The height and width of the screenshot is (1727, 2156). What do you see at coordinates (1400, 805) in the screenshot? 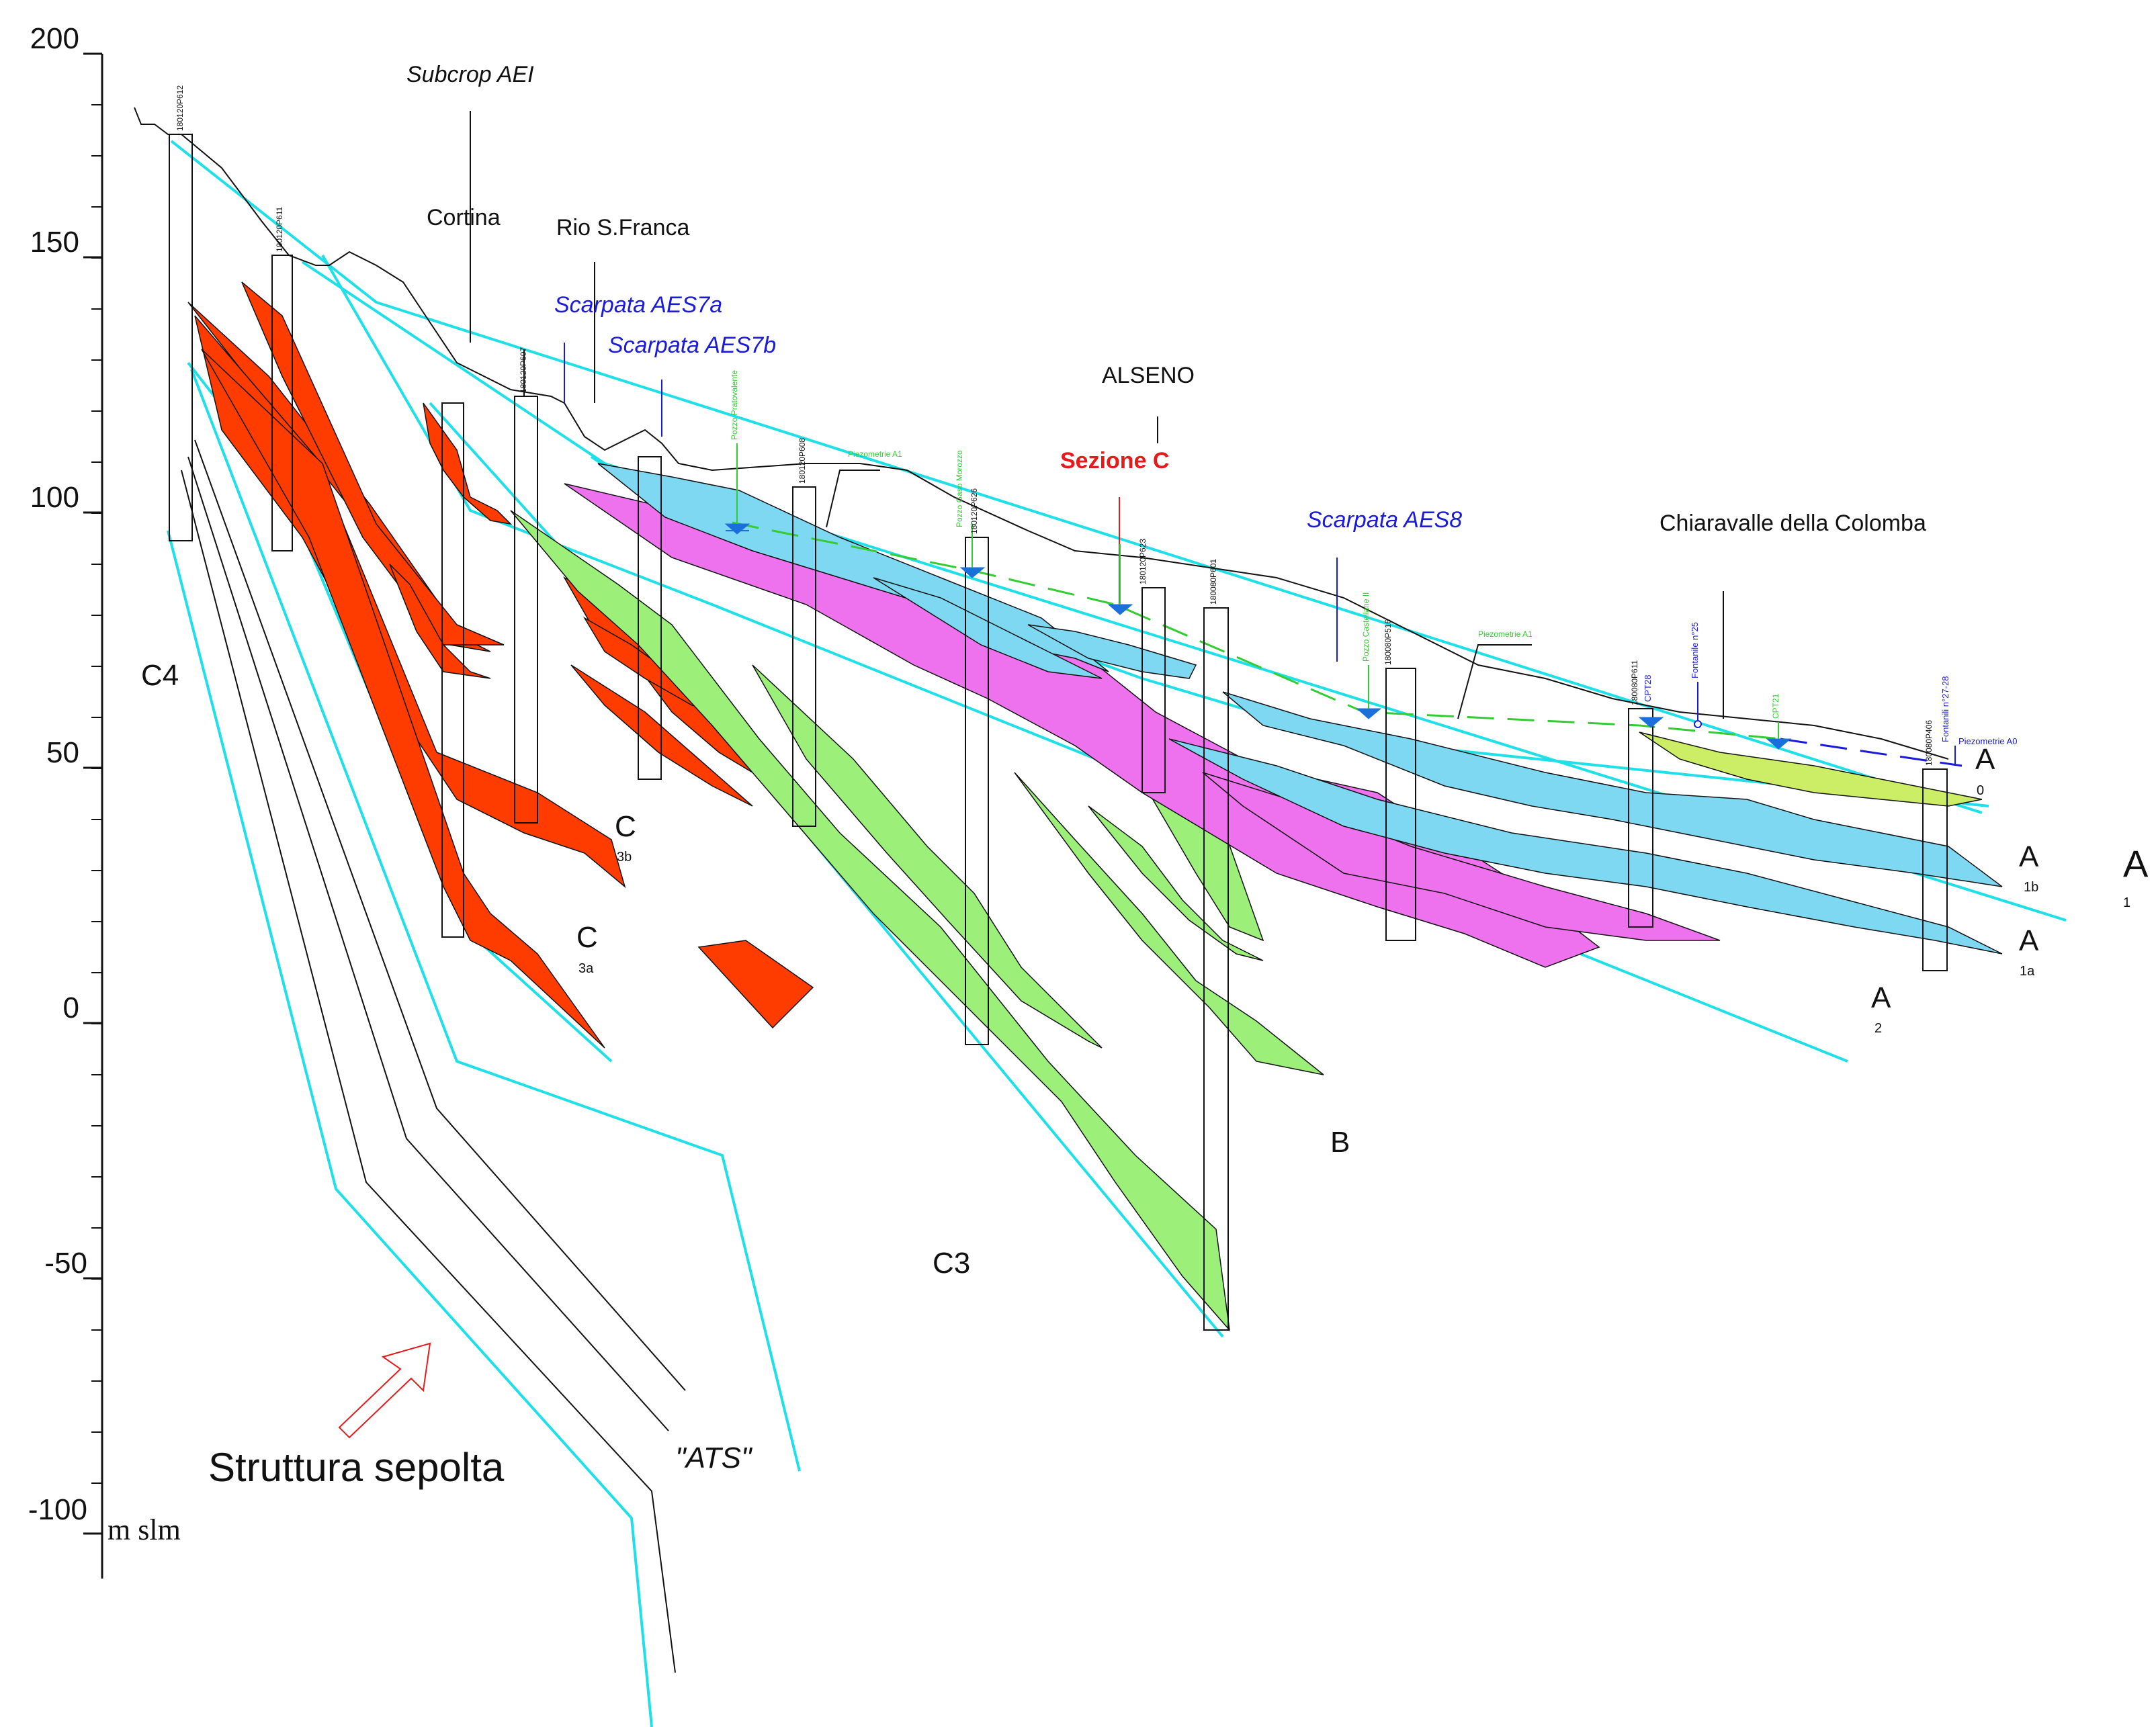
I see `well-180080P516` at bounding box center [1400, 805].